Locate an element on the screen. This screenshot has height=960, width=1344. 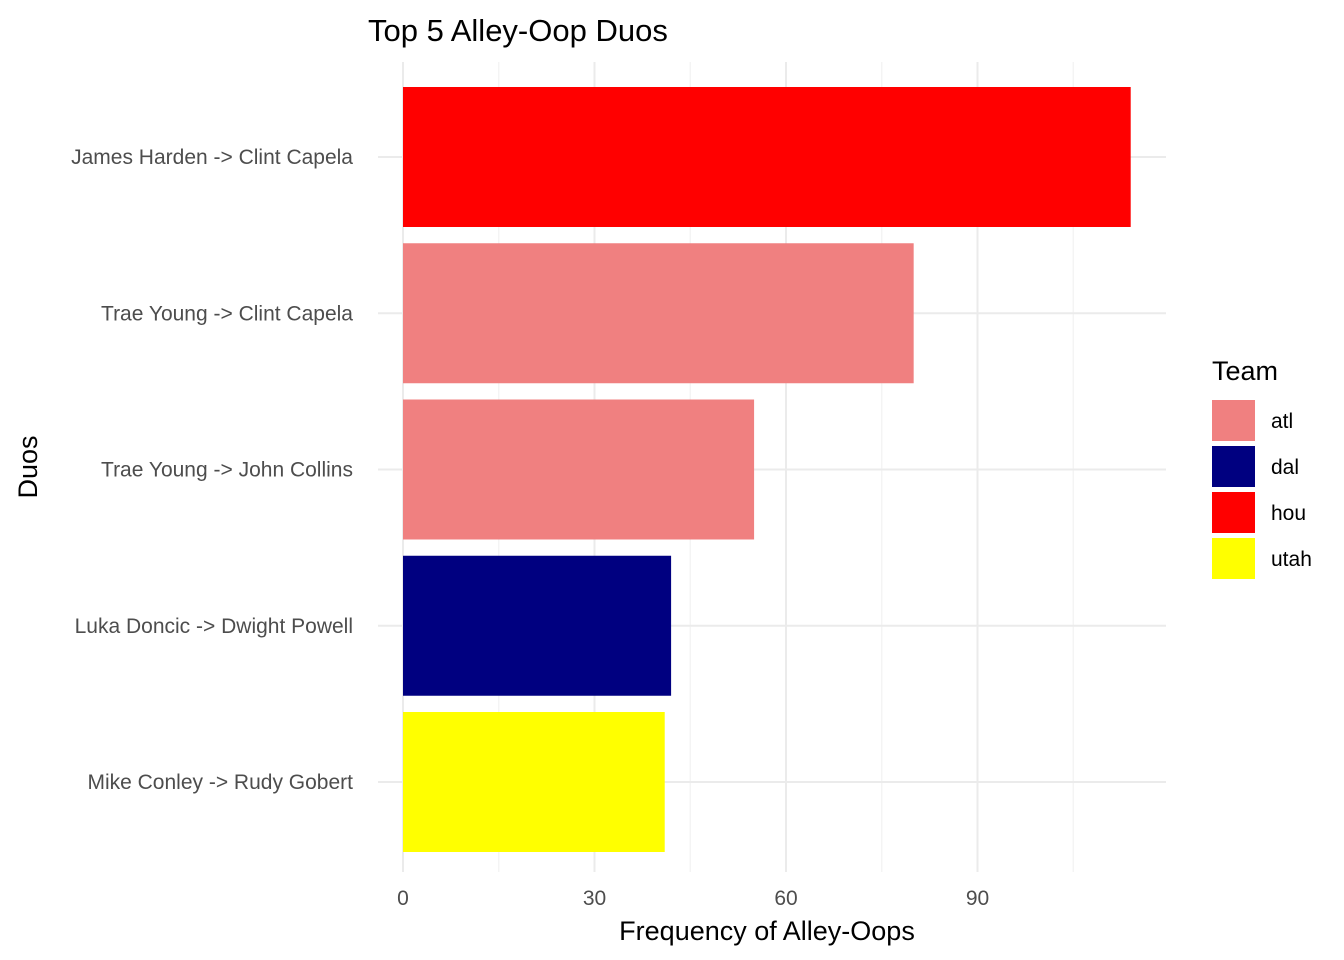
x-tick-label: 0 is located at coordinates (403, 898).